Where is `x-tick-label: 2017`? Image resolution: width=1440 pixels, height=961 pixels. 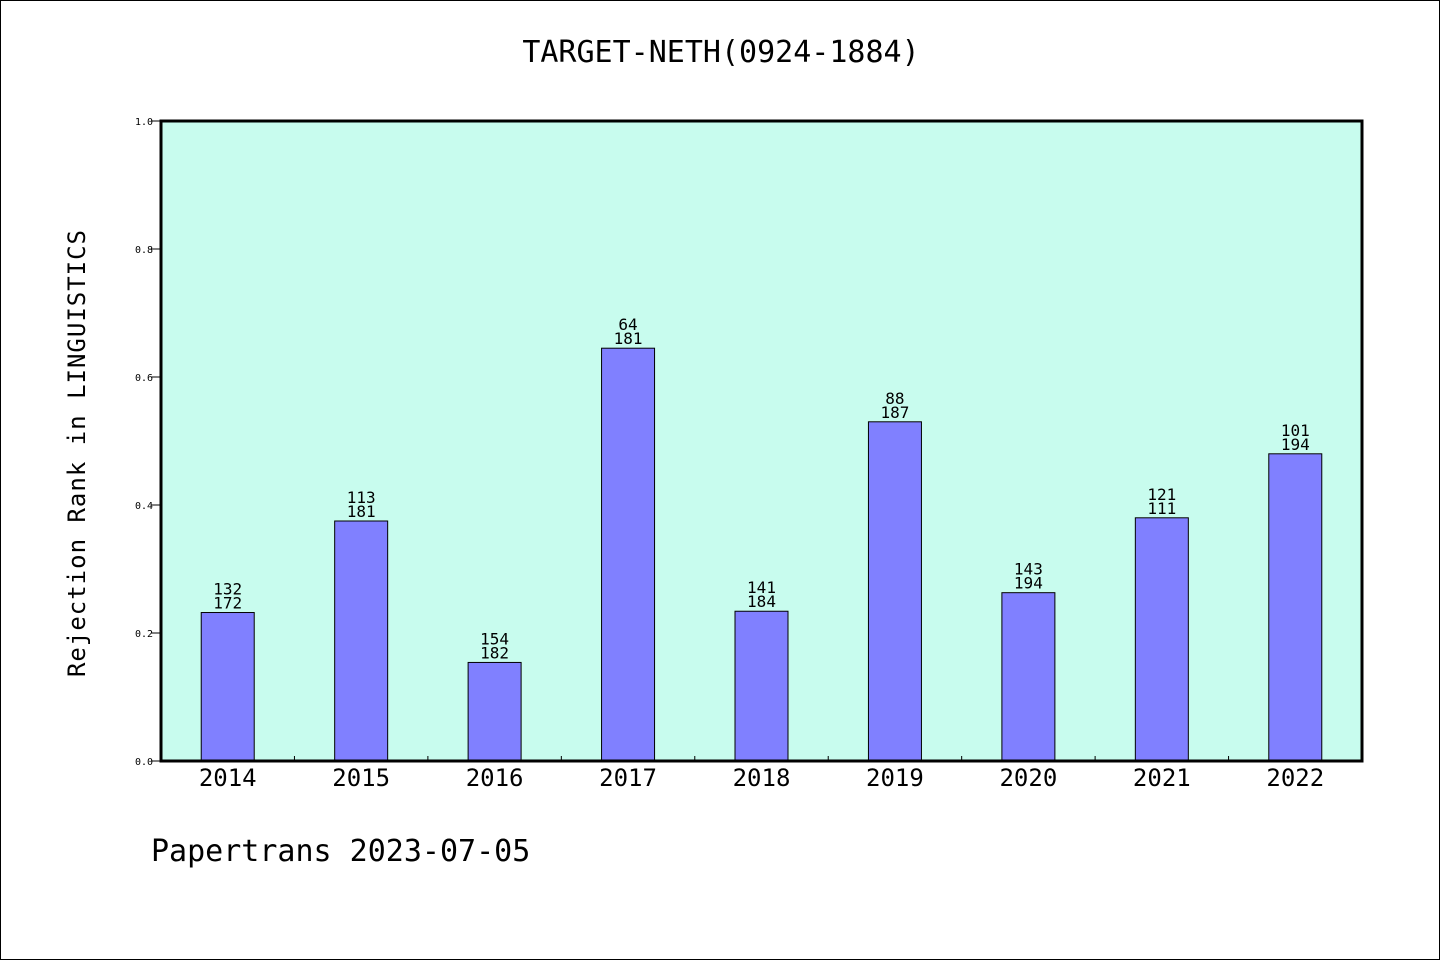
x-tick-label: 2017 is located at coordinates (628, 778).